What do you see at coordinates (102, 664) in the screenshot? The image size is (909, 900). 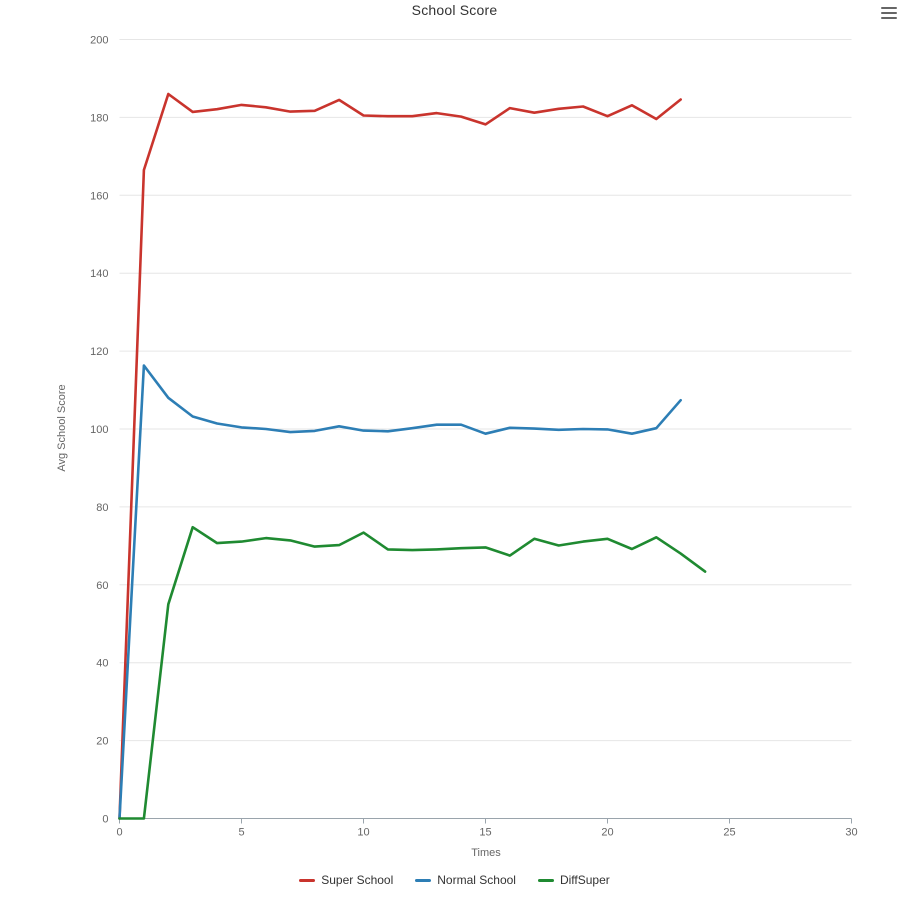 I see `y-tick-label: 40` at bounding box center [102, 664].